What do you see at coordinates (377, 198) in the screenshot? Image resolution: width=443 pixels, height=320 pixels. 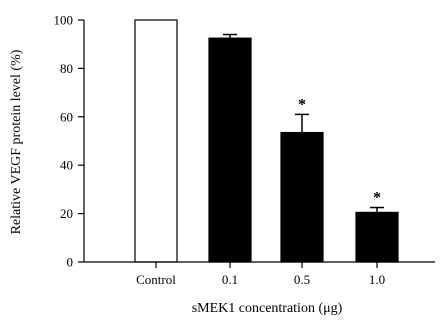 I see `significance-star-1.0: *` at bounding box center [377, 198].